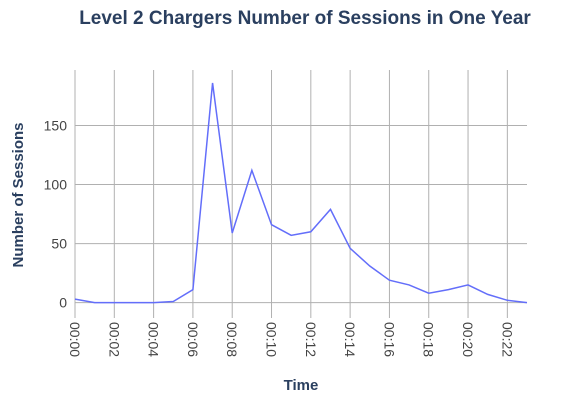 This screenshot has height=405, width=583. What do you see at coordinates (114, 339) in the screenshot?
I see `x-tick-label: 00:02` at bounding box center [114, 339].